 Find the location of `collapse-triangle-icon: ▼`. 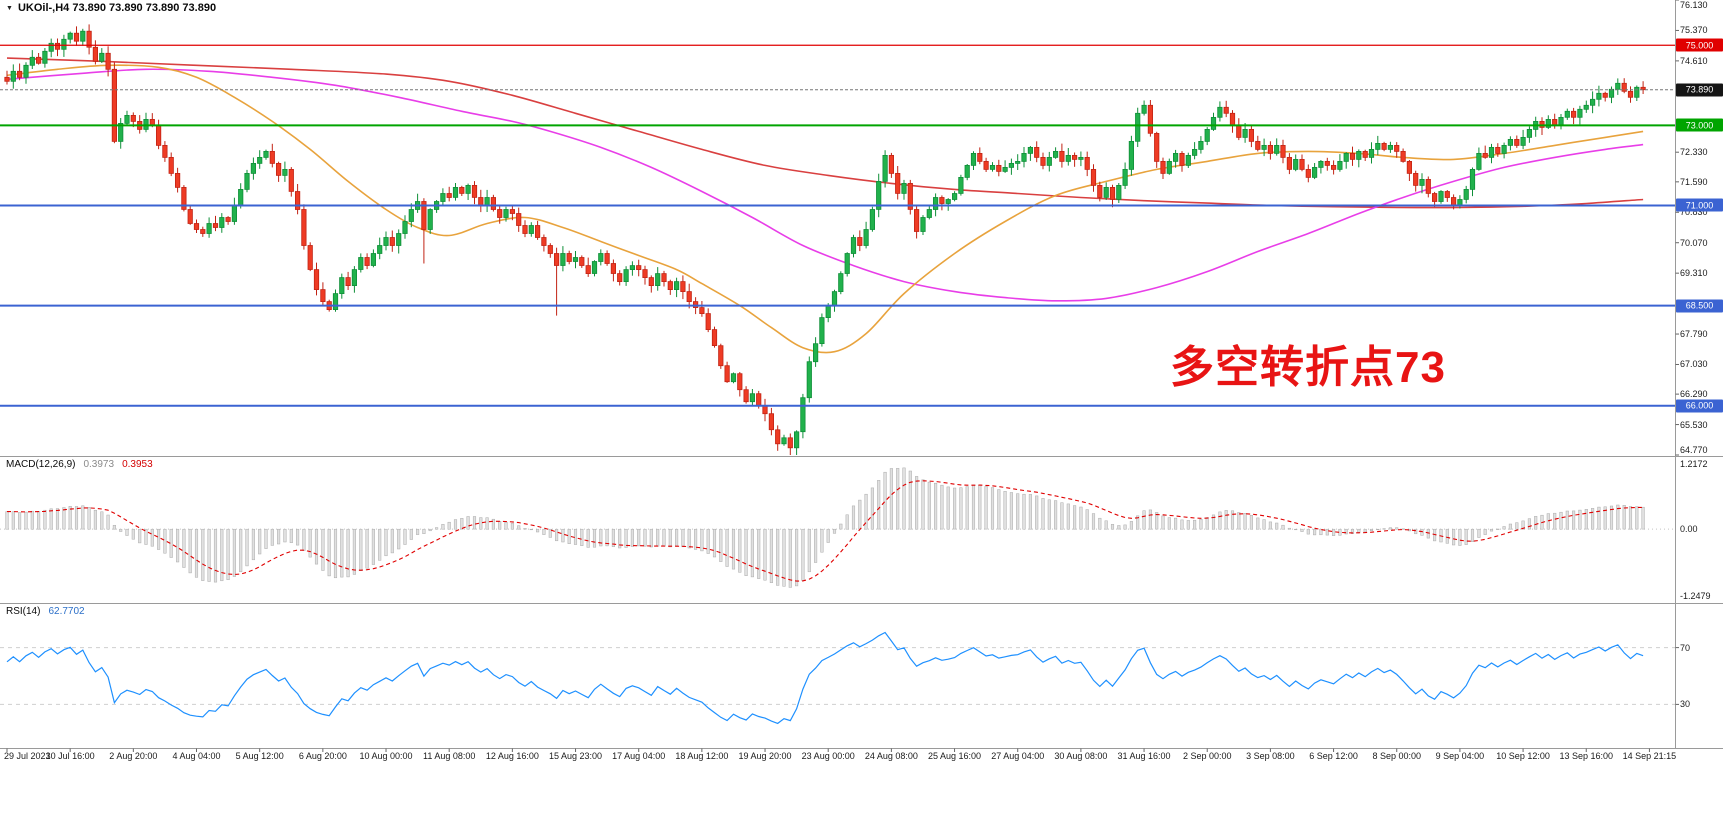

collapse-triangle-icon: ▼ is located at coordinates (9, 8).